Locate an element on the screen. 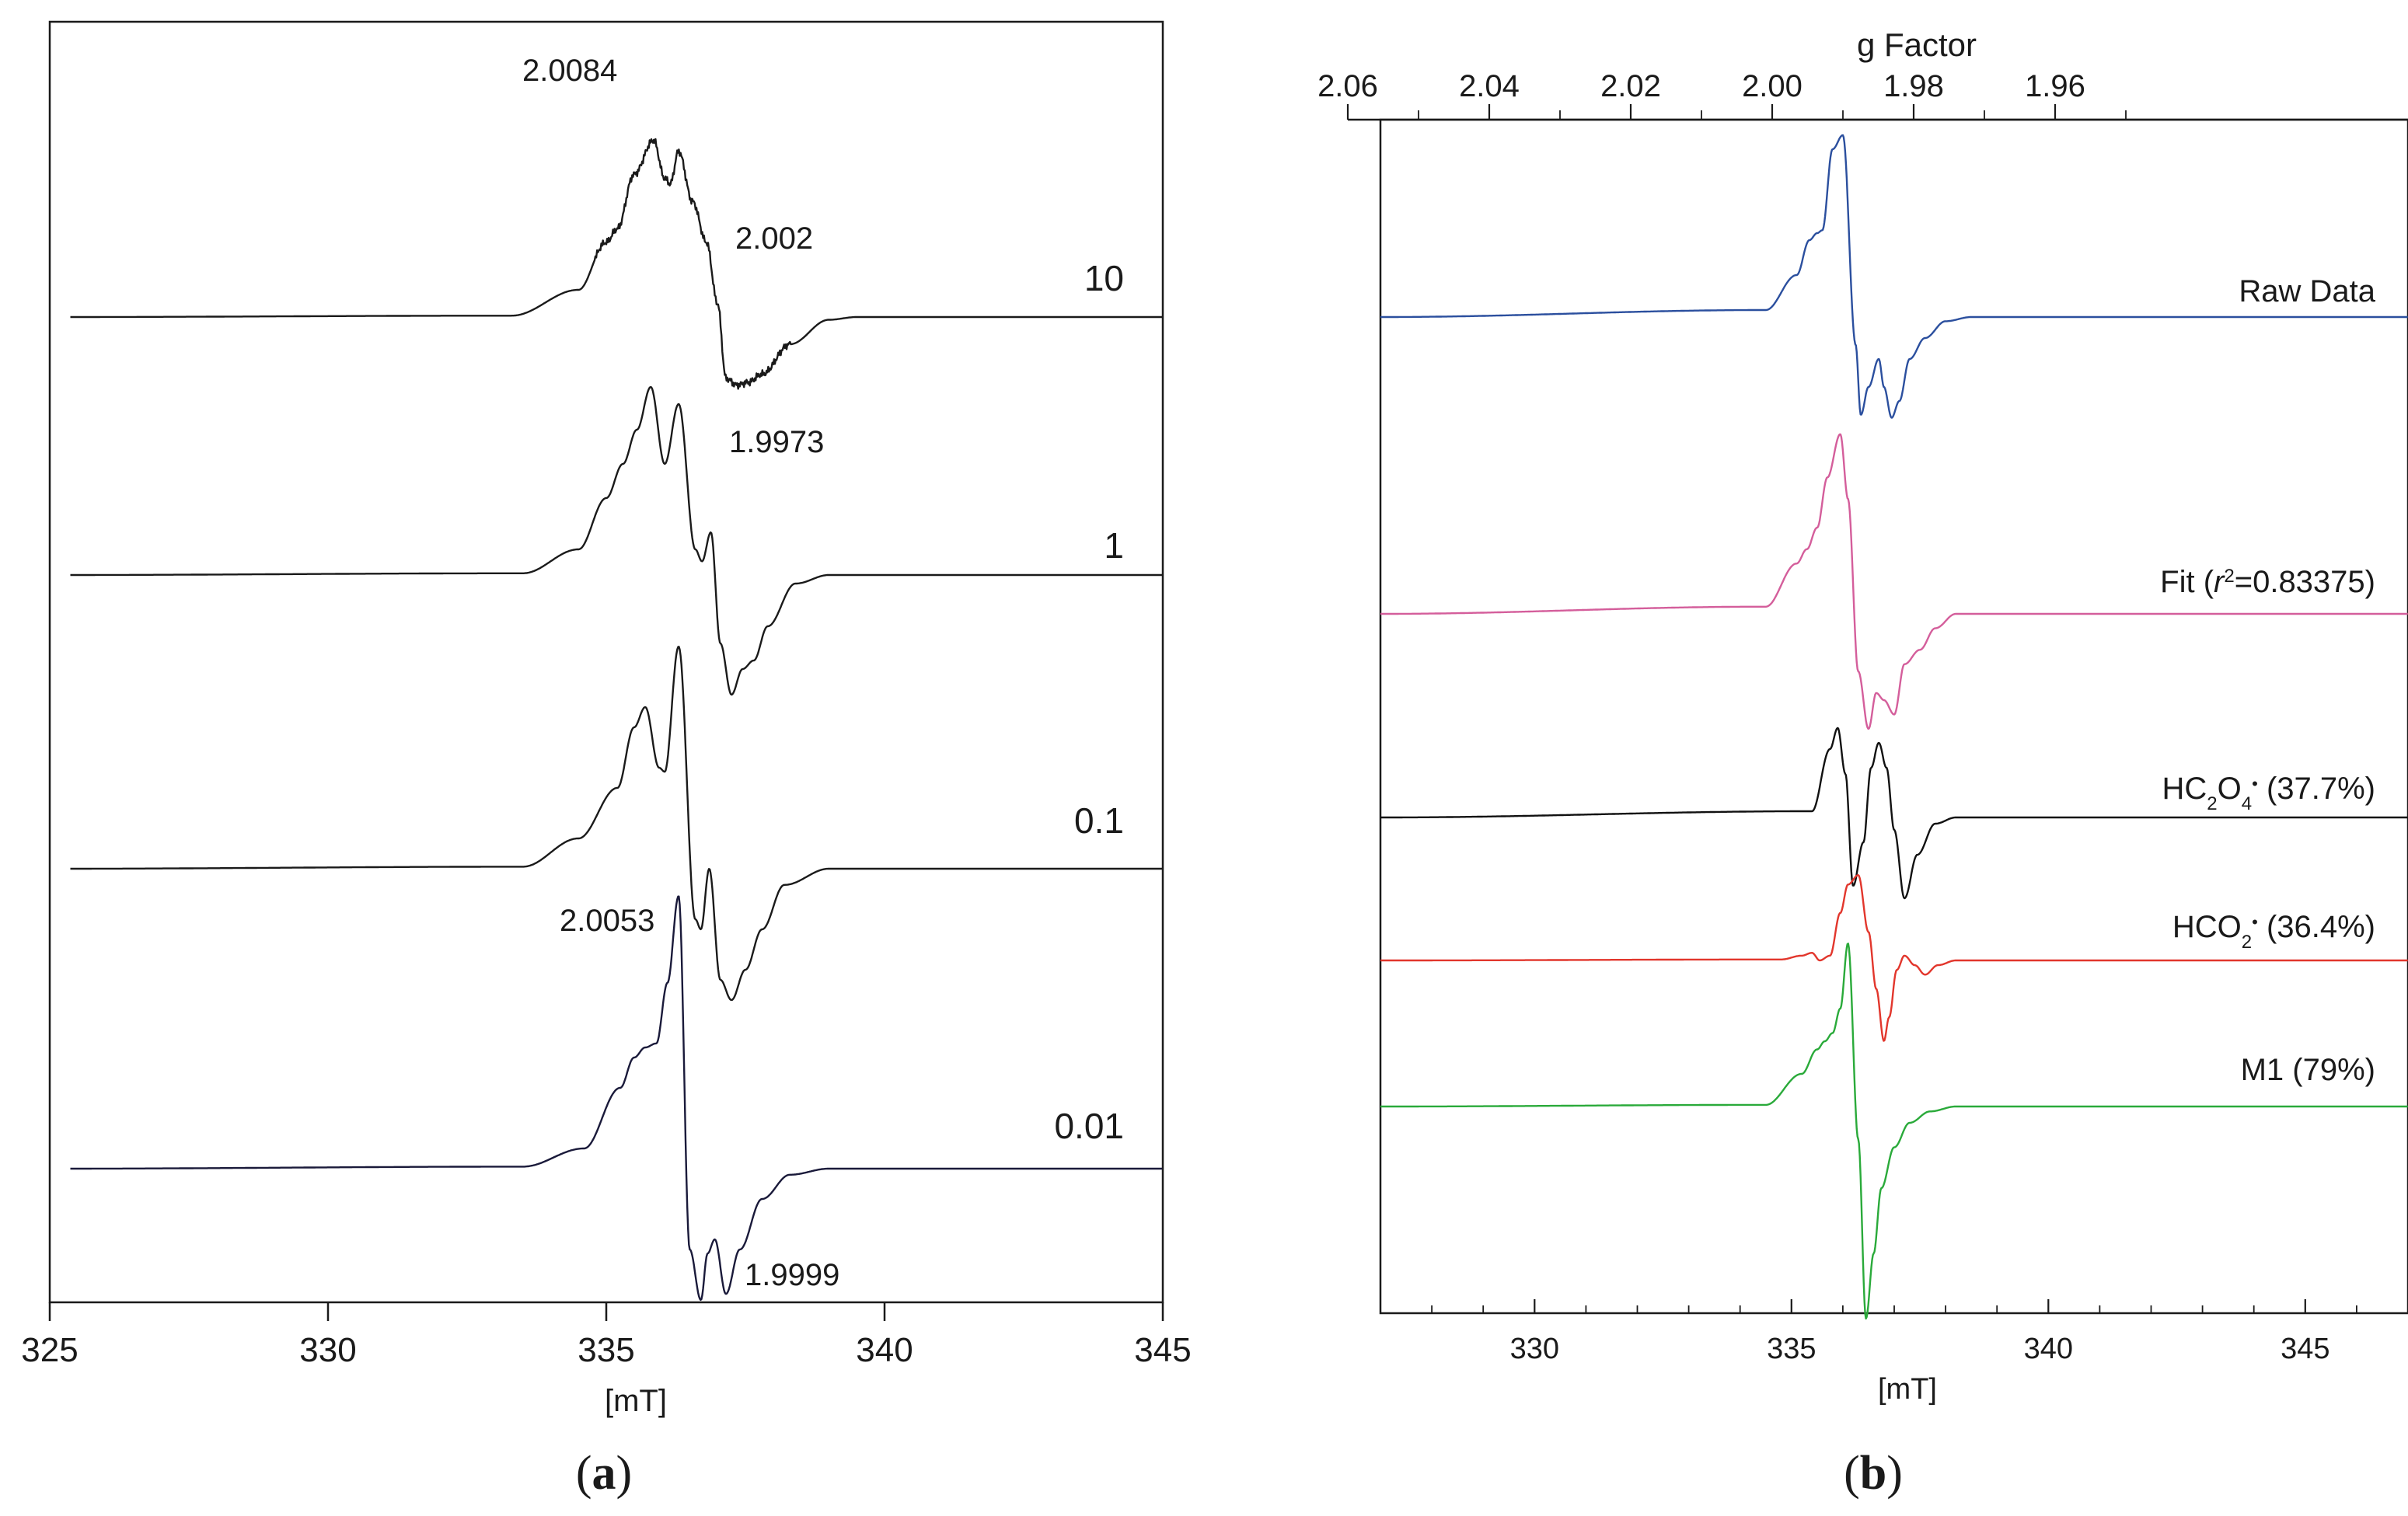 The height and width of the screenshot is (1516, 2408). trace-label-0-1: 0.1 is located at coordinates (1099, 820).